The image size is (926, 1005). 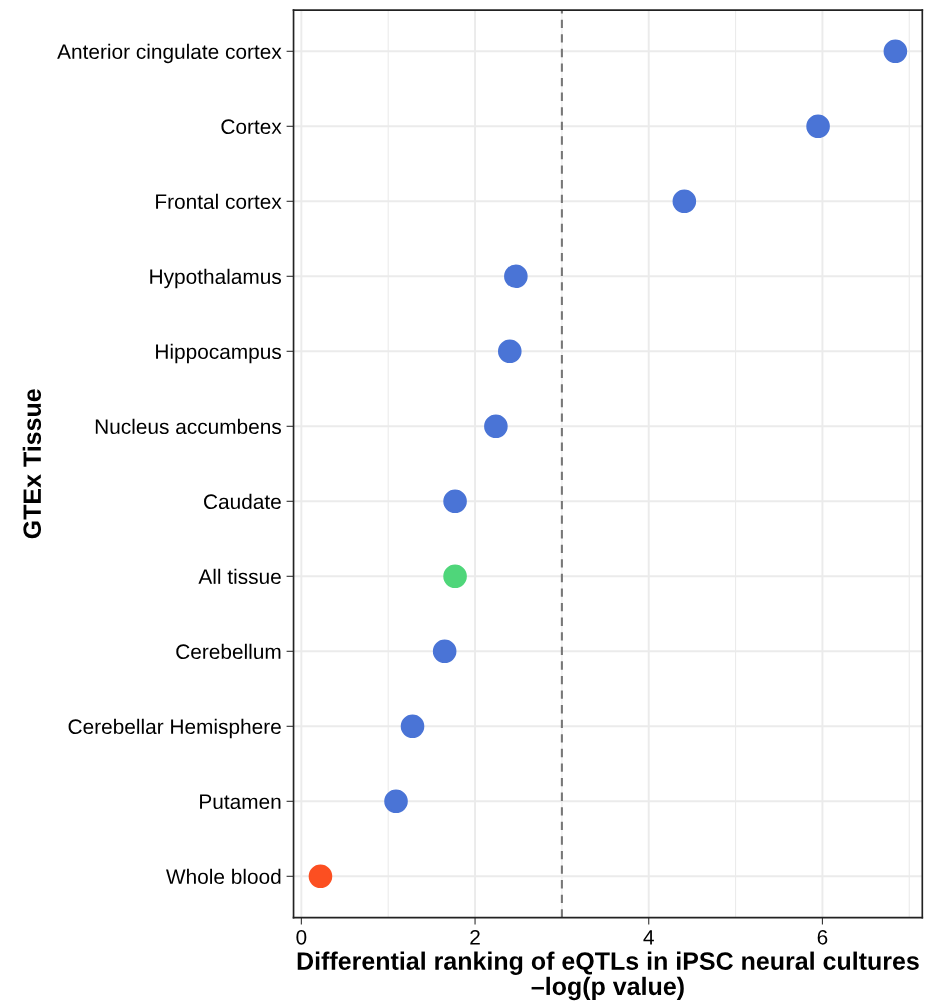 I want to click on y-tick-label: Hypothalamus, so click(x=215, y=278).